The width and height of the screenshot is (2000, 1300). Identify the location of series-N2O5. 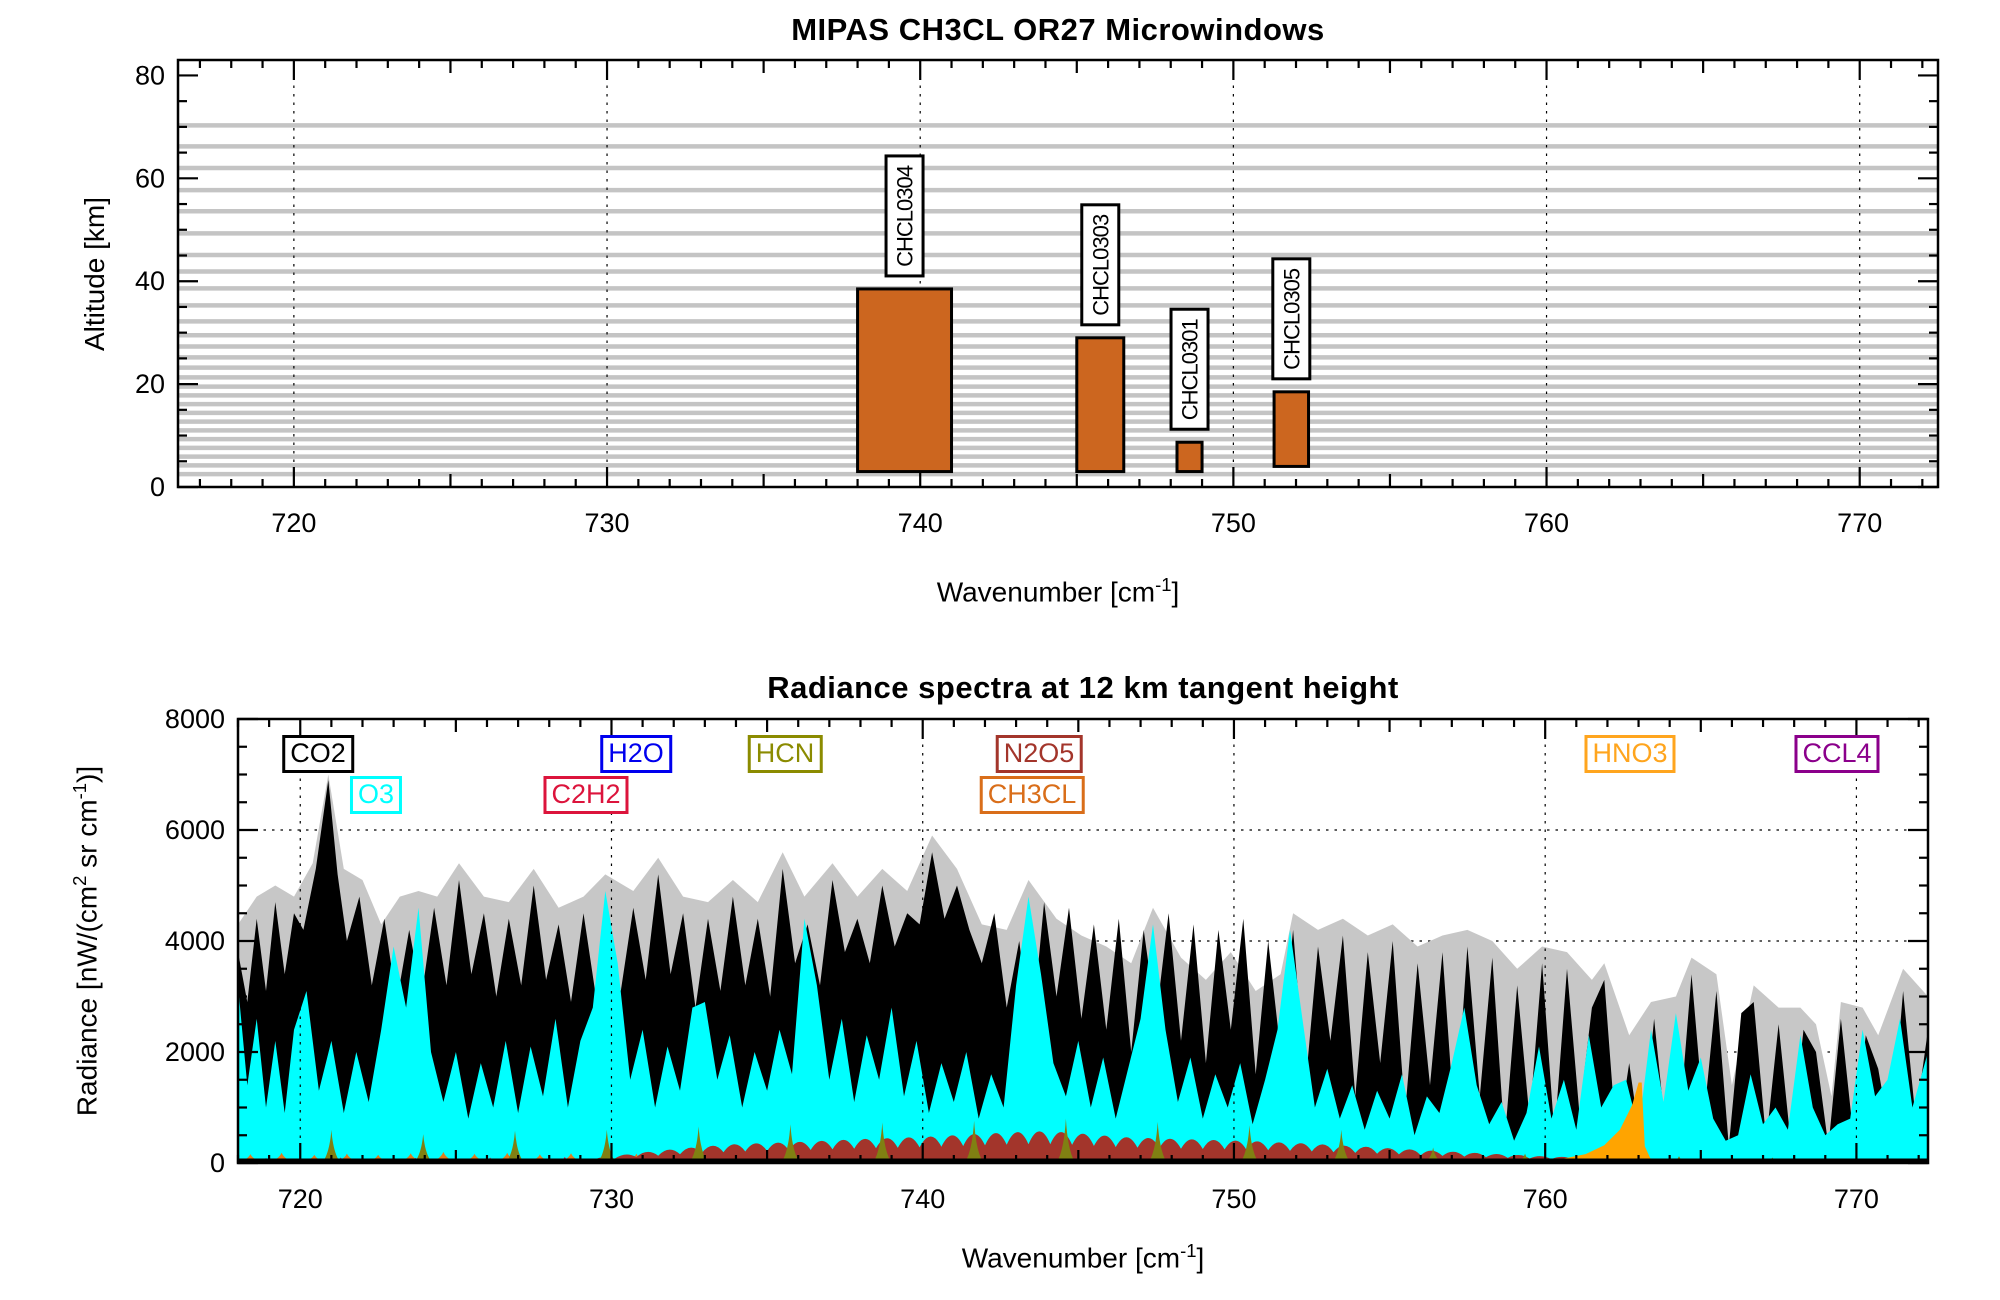
(1238, 1147).